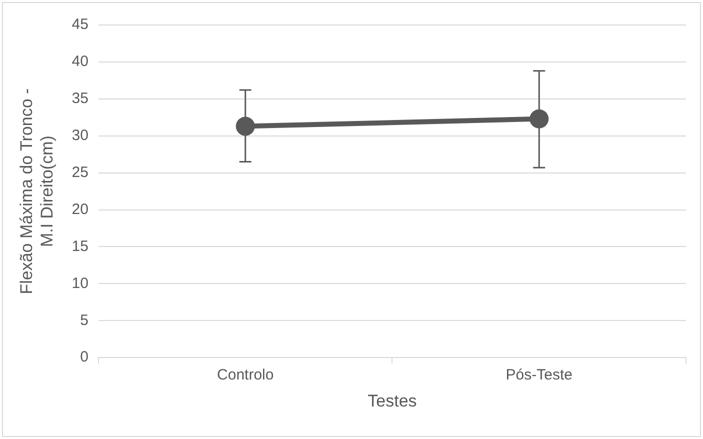 The height and width of the screenshot is (439, 703). What do you see at coordinates (80, 25) in the screenshot?
I see `y-tick-label: 45` at bounding box center [80, 25].